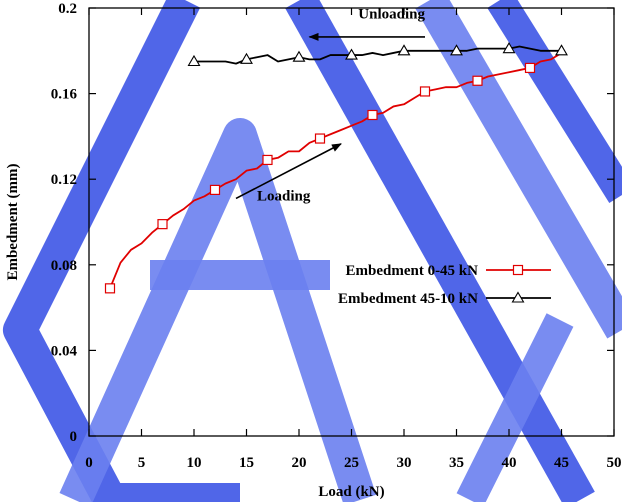  What do you see at coordinates (330, 106) in the screenshot?
I see `annotation-layer: Unloading Loading` at bounding box center [330, 106].